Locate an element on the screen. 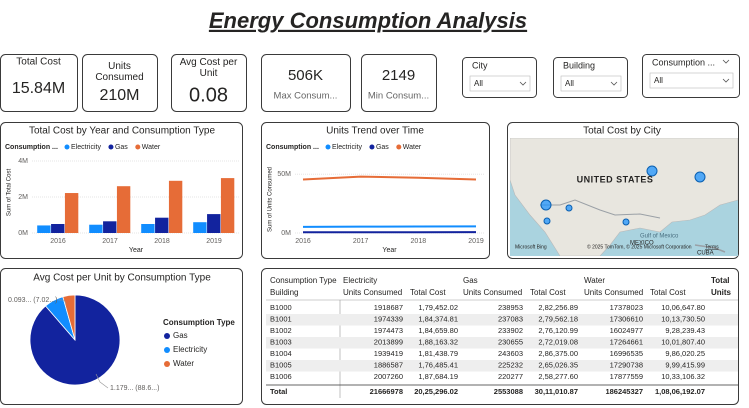 This screenshot has height=408, width=749. map-island is located at coordinates (710, 248).